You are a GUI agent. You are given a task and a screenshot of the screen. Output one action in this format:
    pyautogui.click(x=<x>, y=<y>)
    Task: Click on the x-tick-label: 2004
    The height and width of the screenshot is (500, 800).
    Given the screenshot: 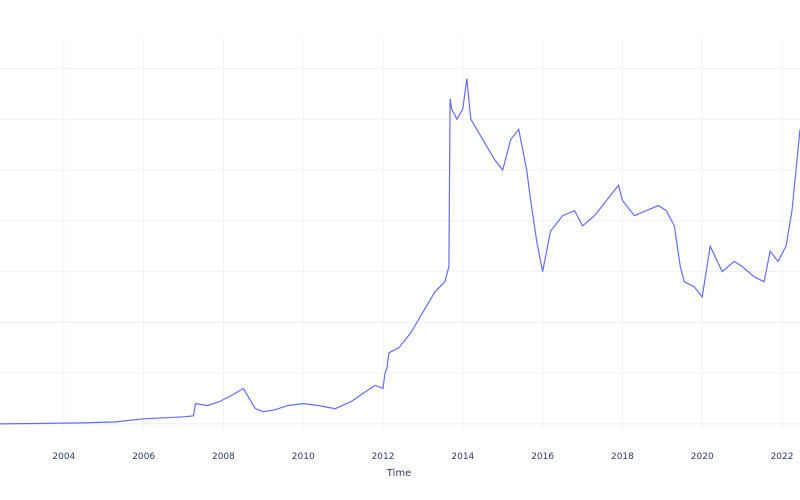 What is the action you would take?
    pyautogui.click(x=63, y=457)
    